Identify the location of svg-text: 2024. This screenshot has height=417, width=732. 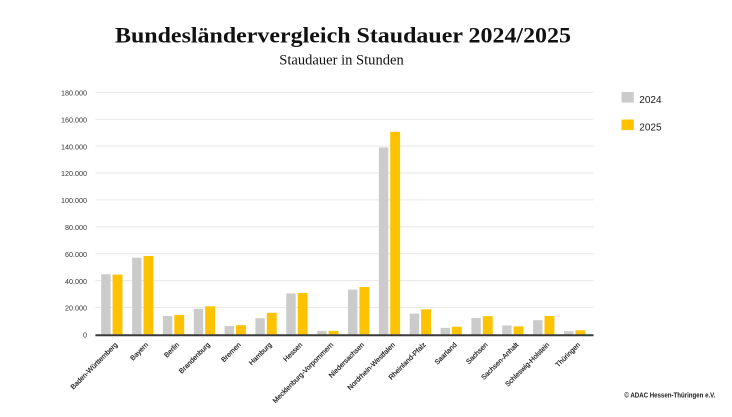
(650, 100).